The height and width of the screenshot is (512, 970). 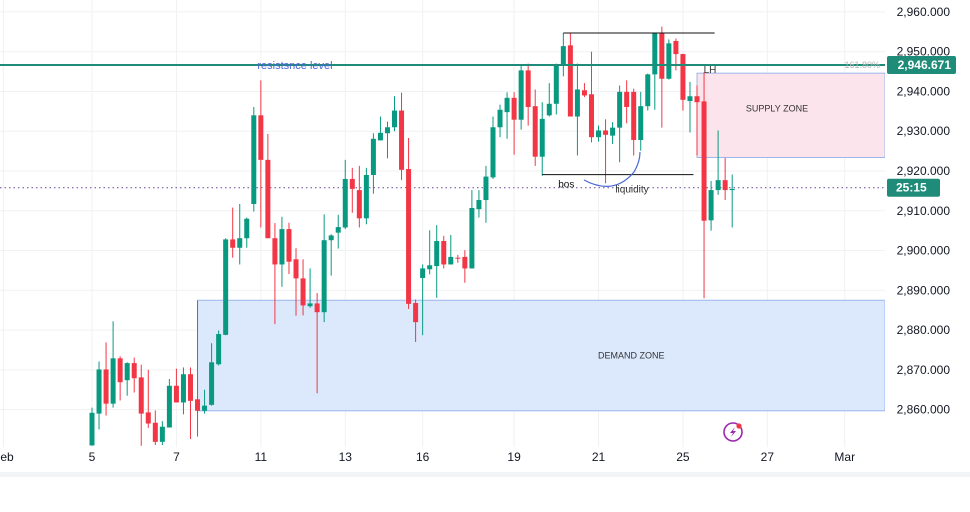 What do you see at coordinates (427, 457) in the screenshot?
I see `time-axis: Feb 5 7 11 13 16 19 21 25 27 Mar` at bounding box center [427, 457].